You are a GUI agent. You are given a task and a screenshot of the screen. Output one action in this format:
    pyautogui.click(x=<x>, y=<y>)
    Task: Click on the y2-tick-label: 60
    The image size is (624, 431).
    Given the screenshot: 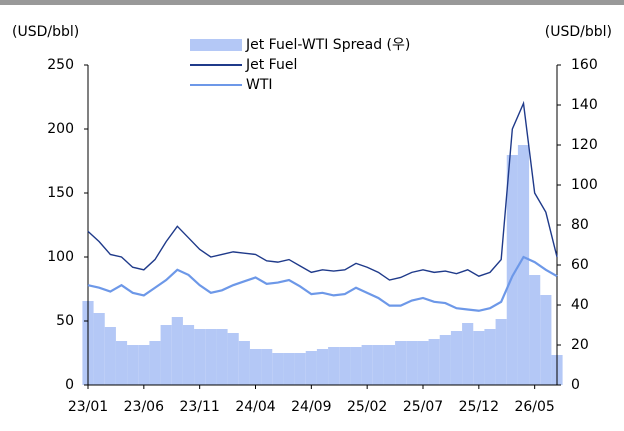 What is the action you would take?
    pyautogui.click(x=580, y=265)
    